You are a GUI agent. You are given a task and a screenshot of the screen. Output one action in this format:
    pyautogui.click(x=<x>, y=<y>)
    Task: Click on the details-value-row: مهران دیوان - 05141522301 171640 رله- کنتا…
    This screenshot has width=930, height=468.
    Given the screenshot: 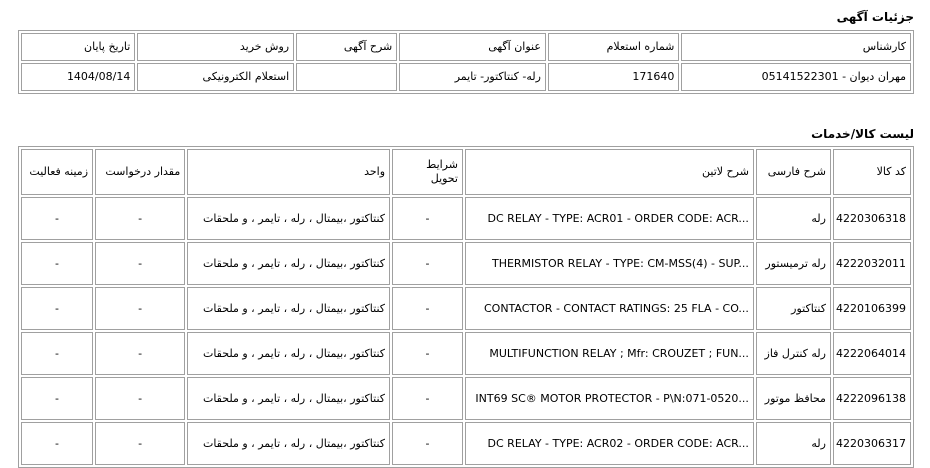 What is the action you would take?
    pyautogui.click(x=466, y=77)
    